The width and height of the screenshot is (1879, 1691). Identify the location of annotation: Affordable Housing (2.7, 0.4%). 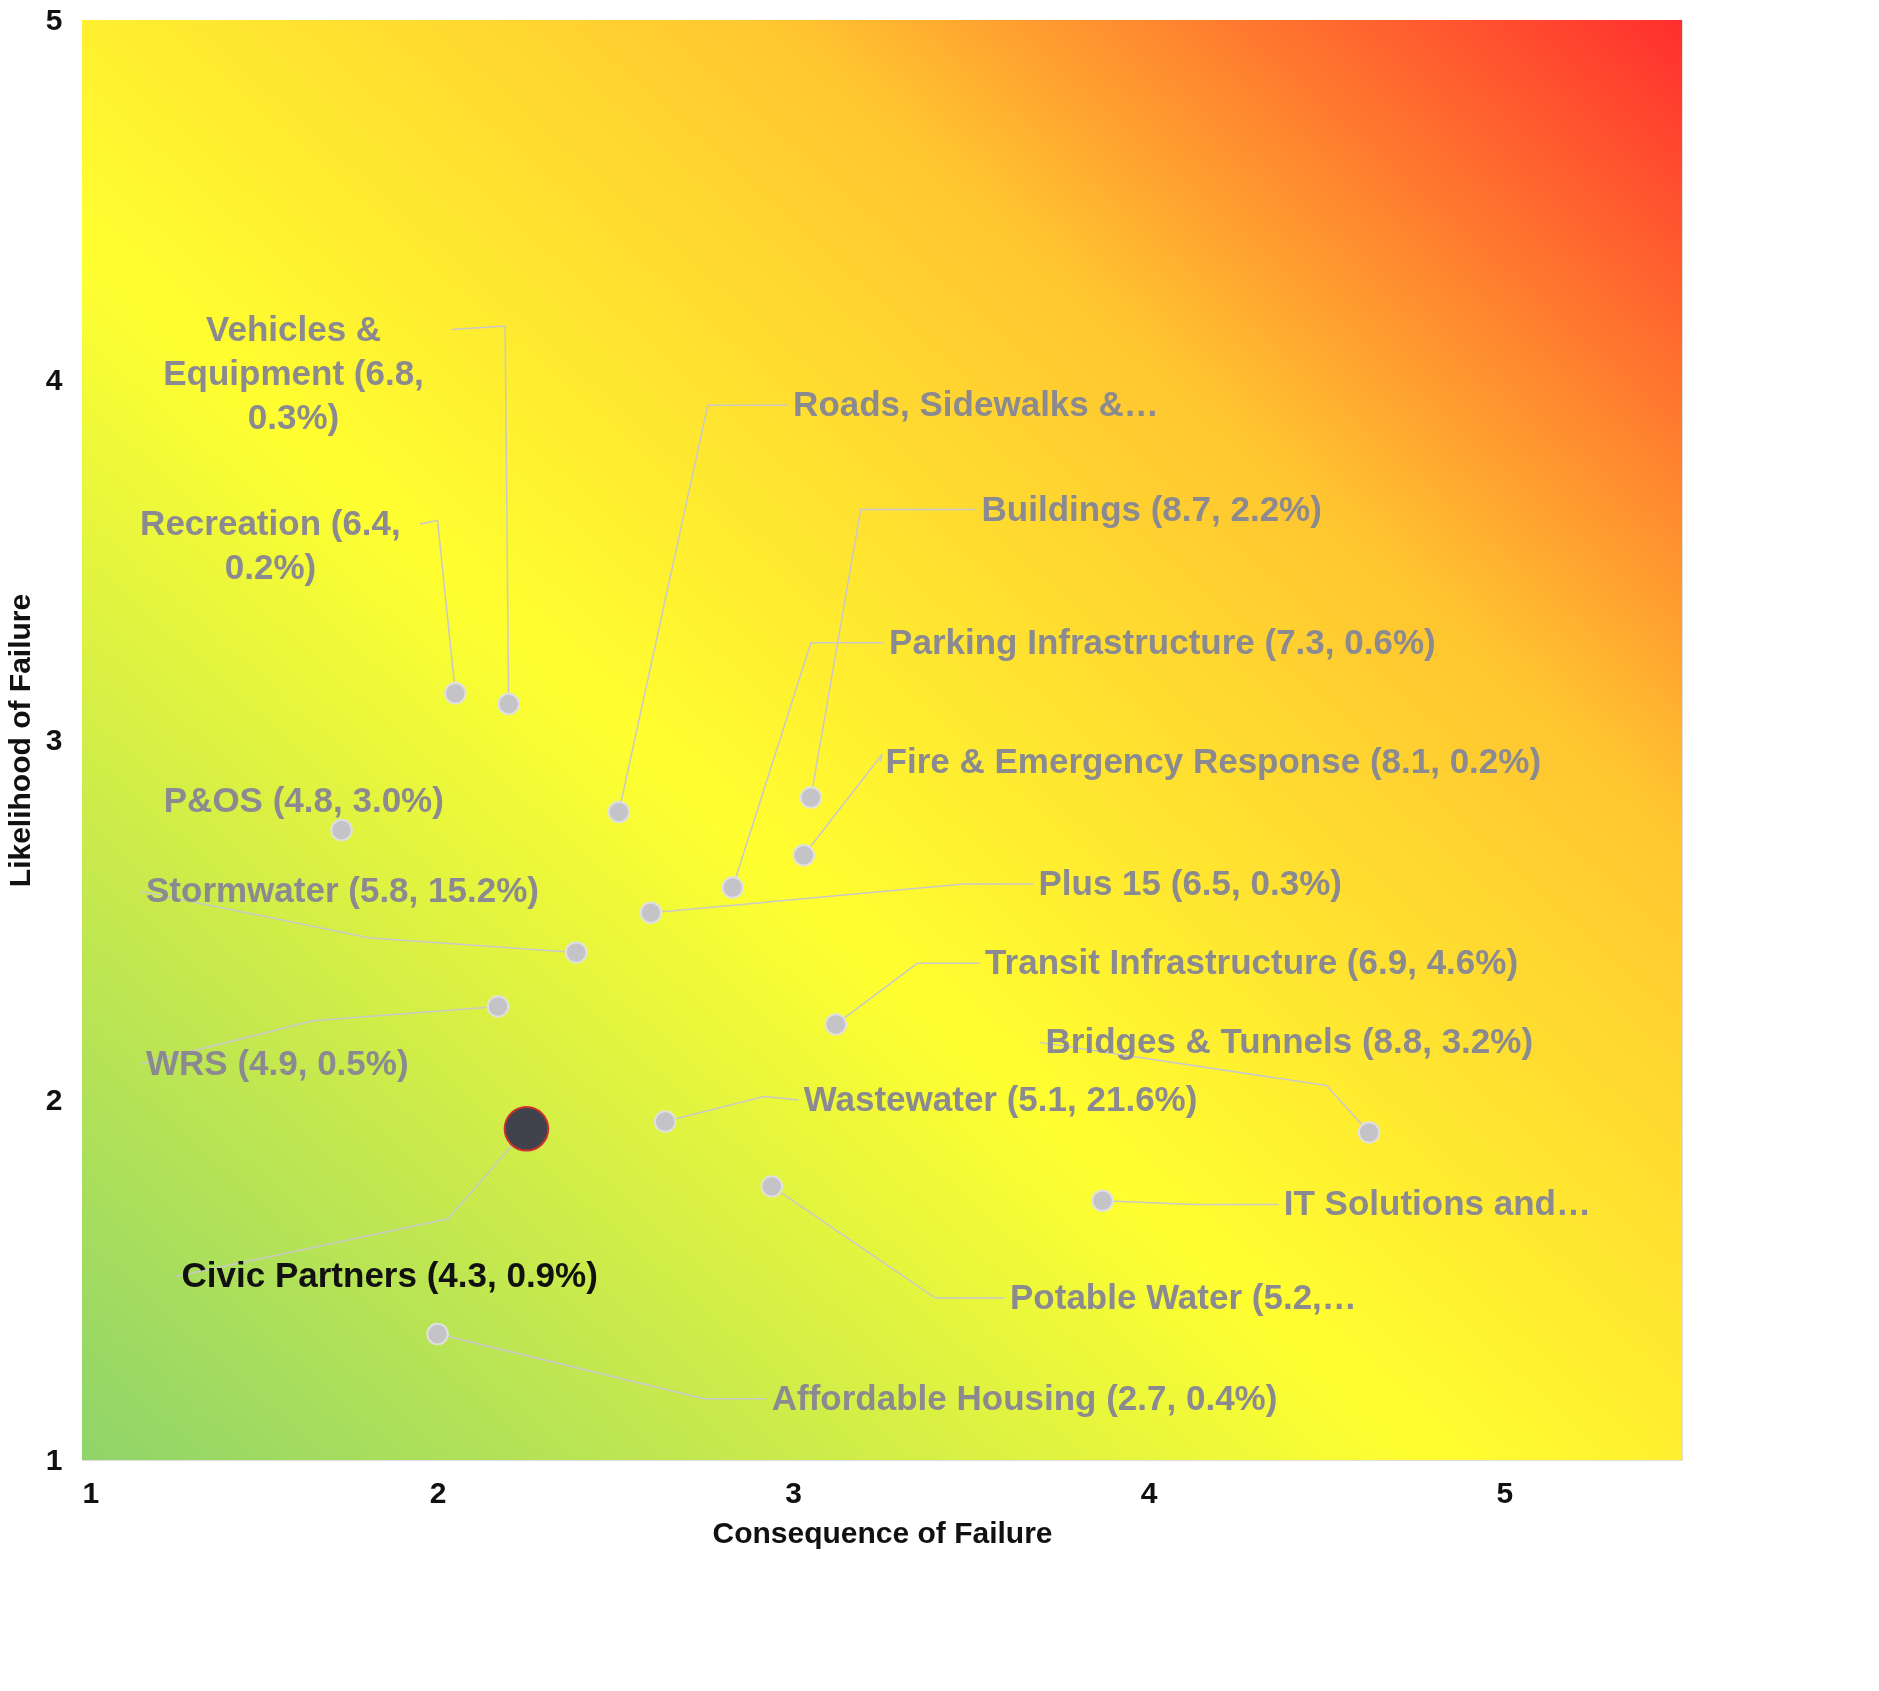
(1024, 1397).